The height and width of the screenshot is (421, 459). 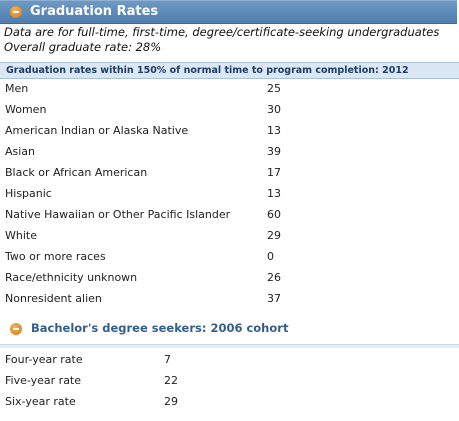 I want to click on section-title: Graduation Rates, so click(x=94, y=11).